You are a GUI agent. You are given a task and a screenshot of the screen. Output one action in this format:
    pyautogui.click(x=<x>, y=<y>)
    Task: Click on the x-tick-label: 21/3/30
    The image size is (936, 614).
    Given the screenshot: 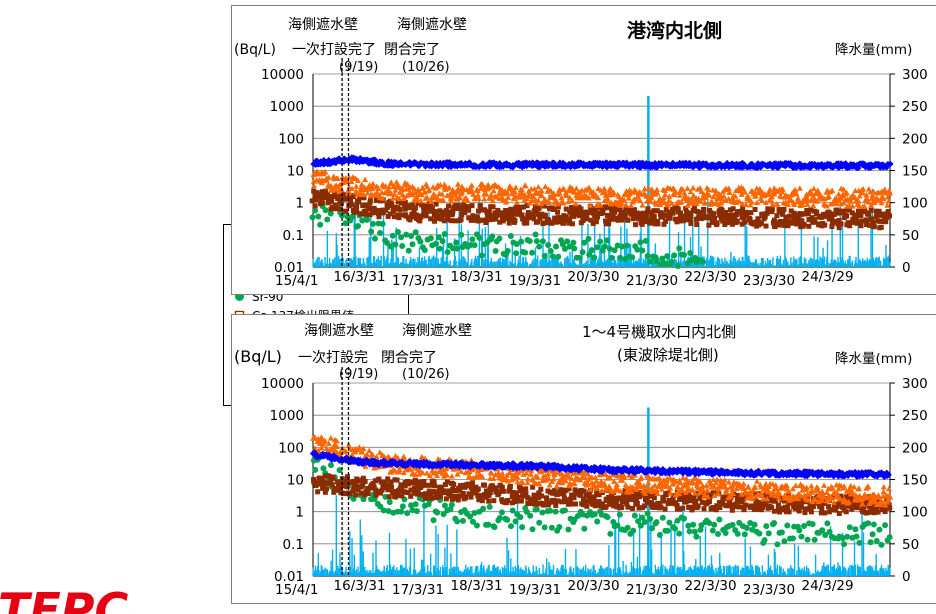 What is the action you would take?
    pyautogui.click(x=652, y=281)
    